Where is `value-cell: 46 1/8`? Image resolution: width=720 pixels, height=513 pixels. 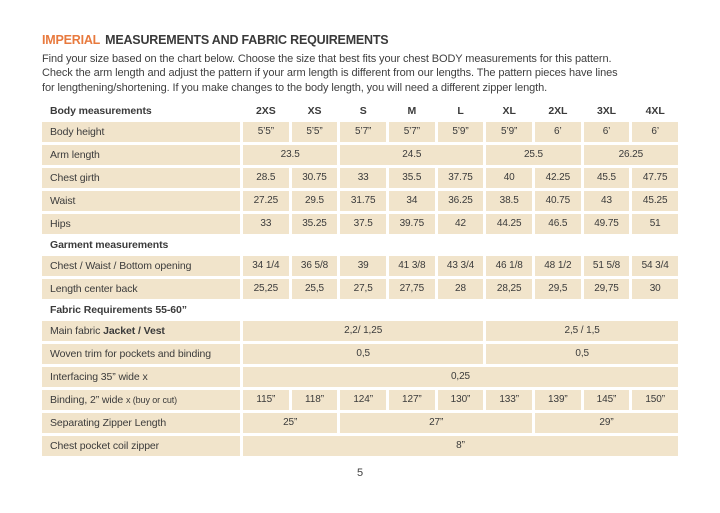
value-cell: 46 1/8 is located at coordinates (509, 266).